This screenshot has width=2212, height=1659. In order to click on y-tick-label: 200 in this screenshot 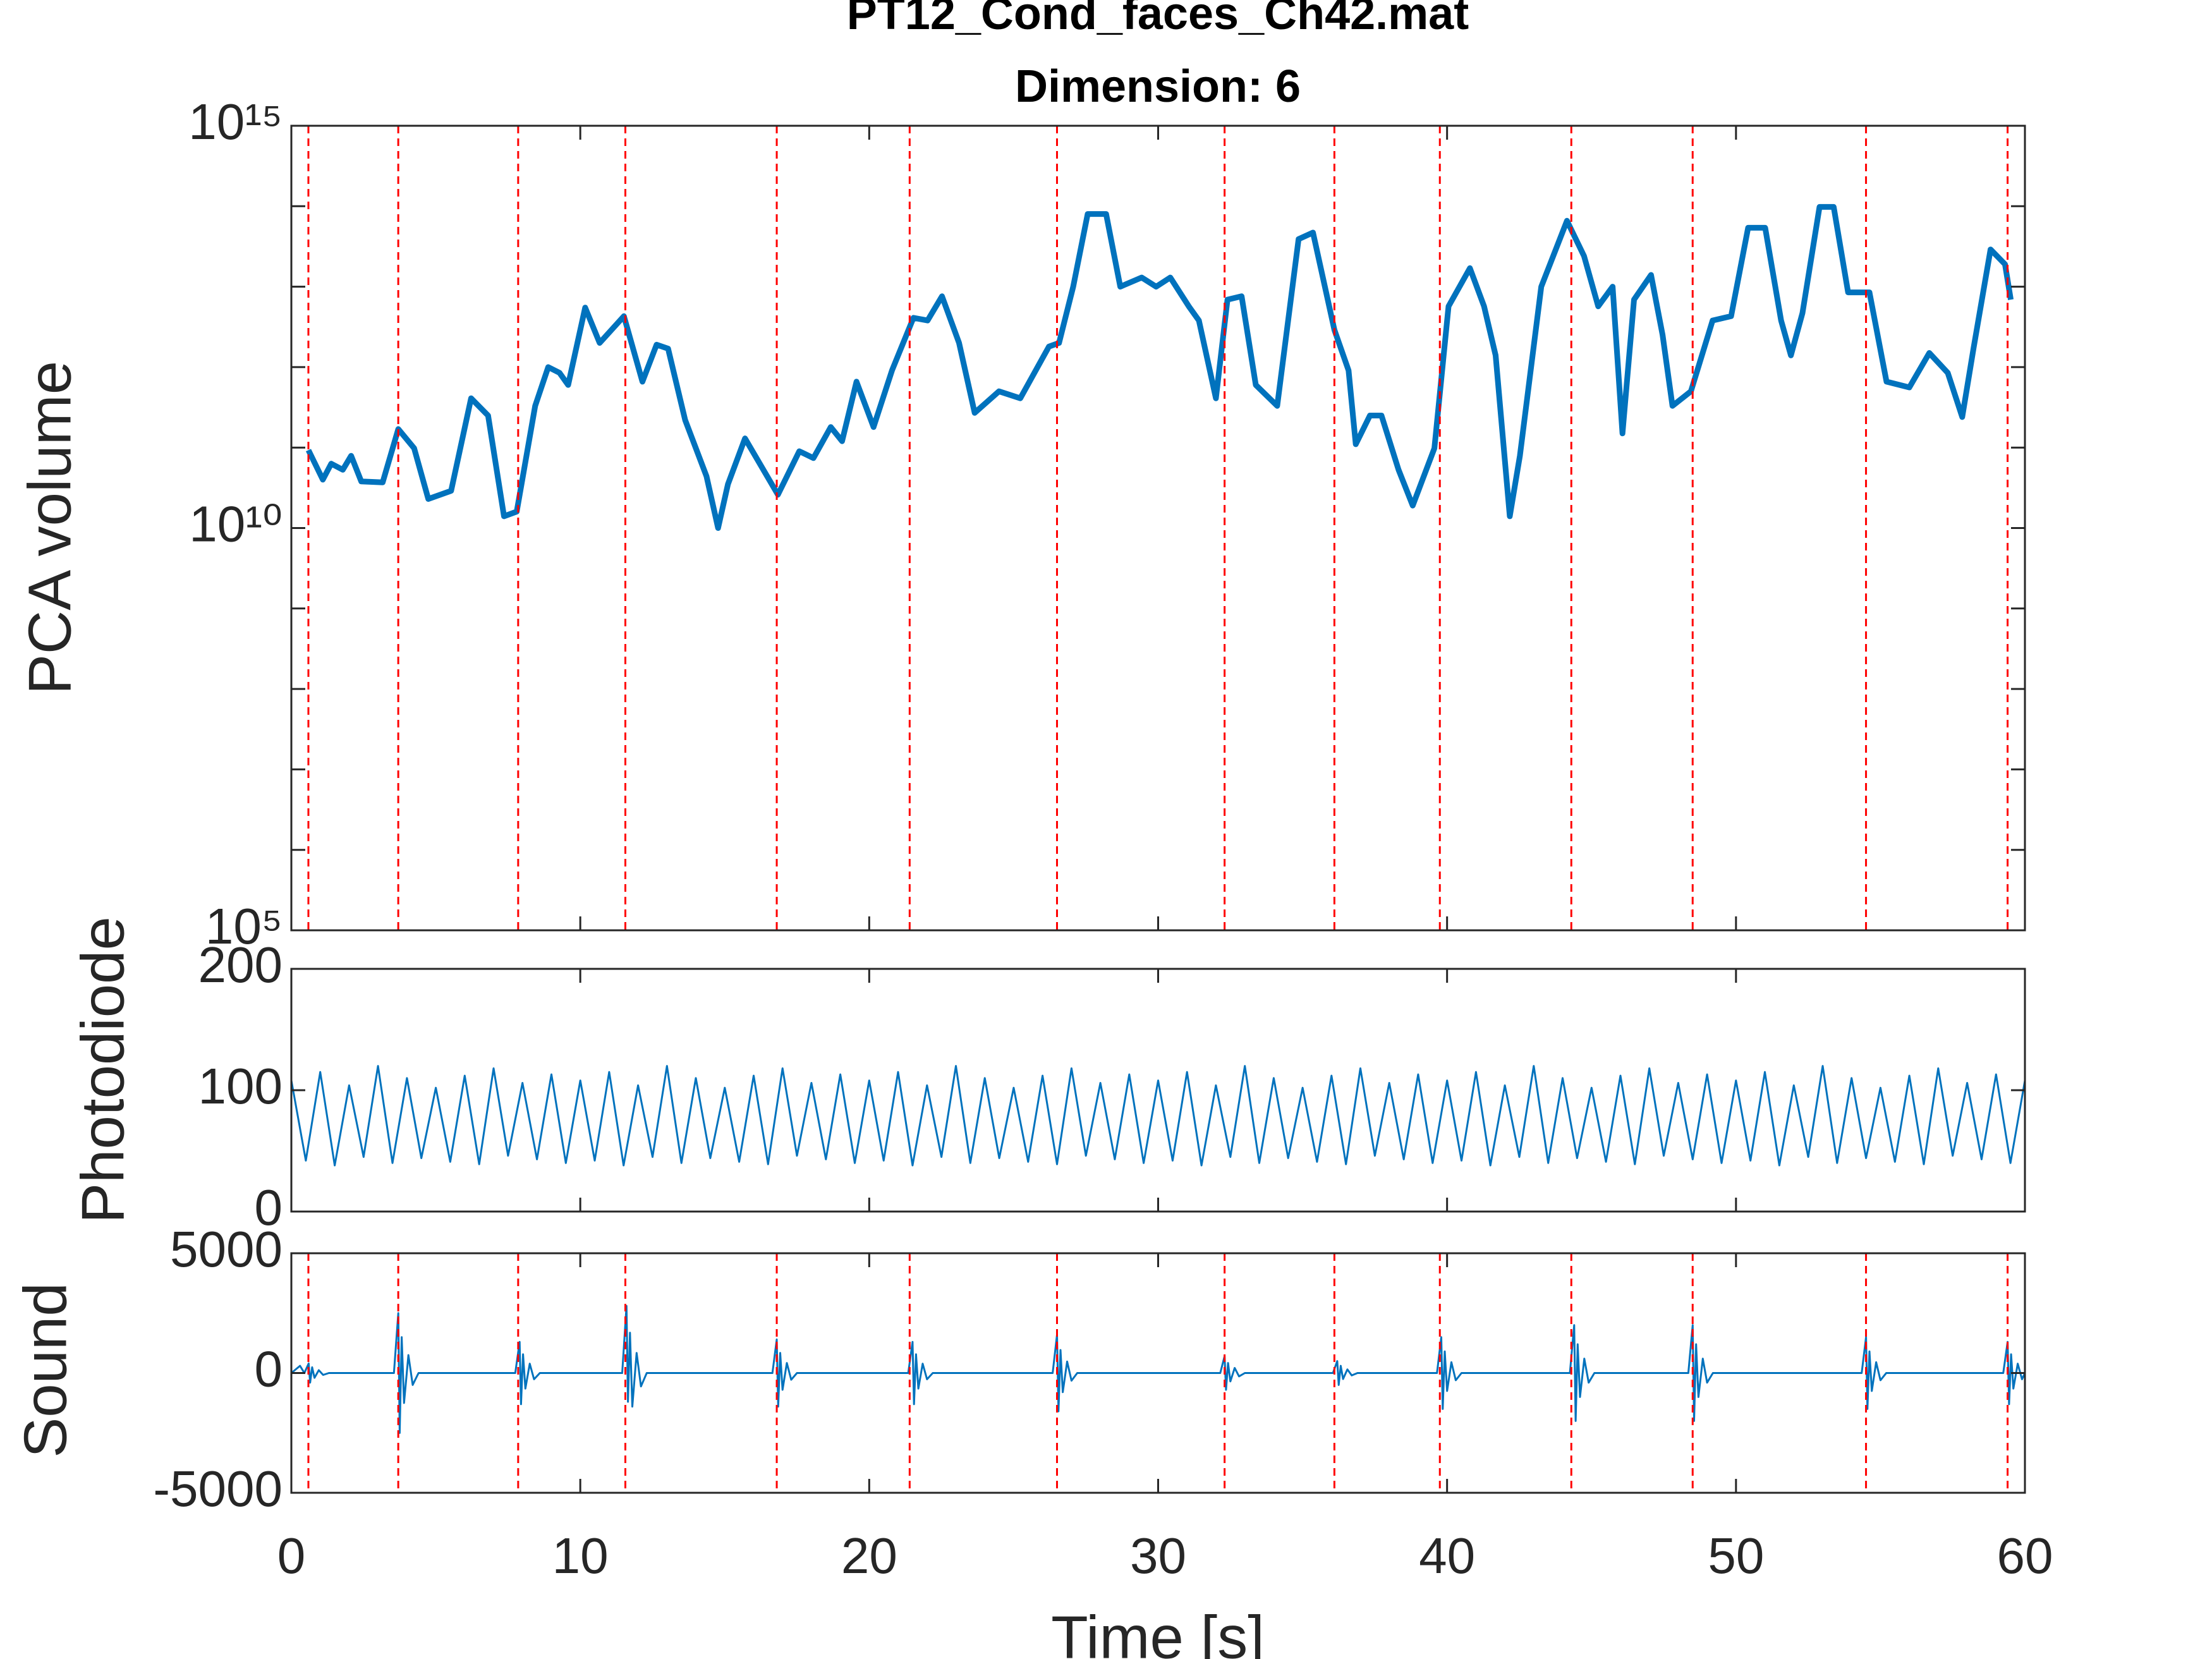, I will do `click(240, 965)`.